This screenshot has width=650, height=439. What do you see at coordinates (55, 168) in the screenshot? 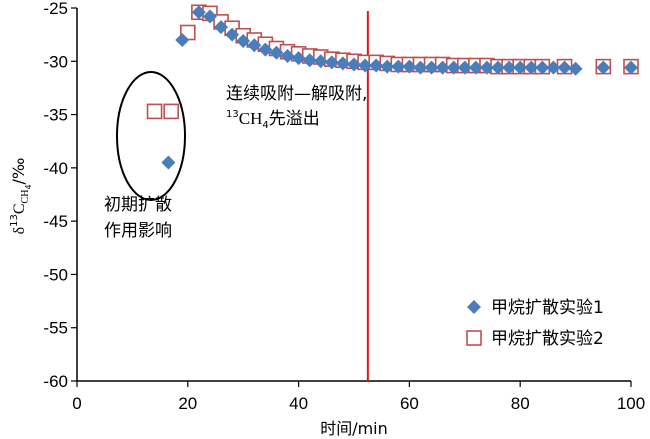
I see `y-tick-label: -40` at bounding box center [55, 168].